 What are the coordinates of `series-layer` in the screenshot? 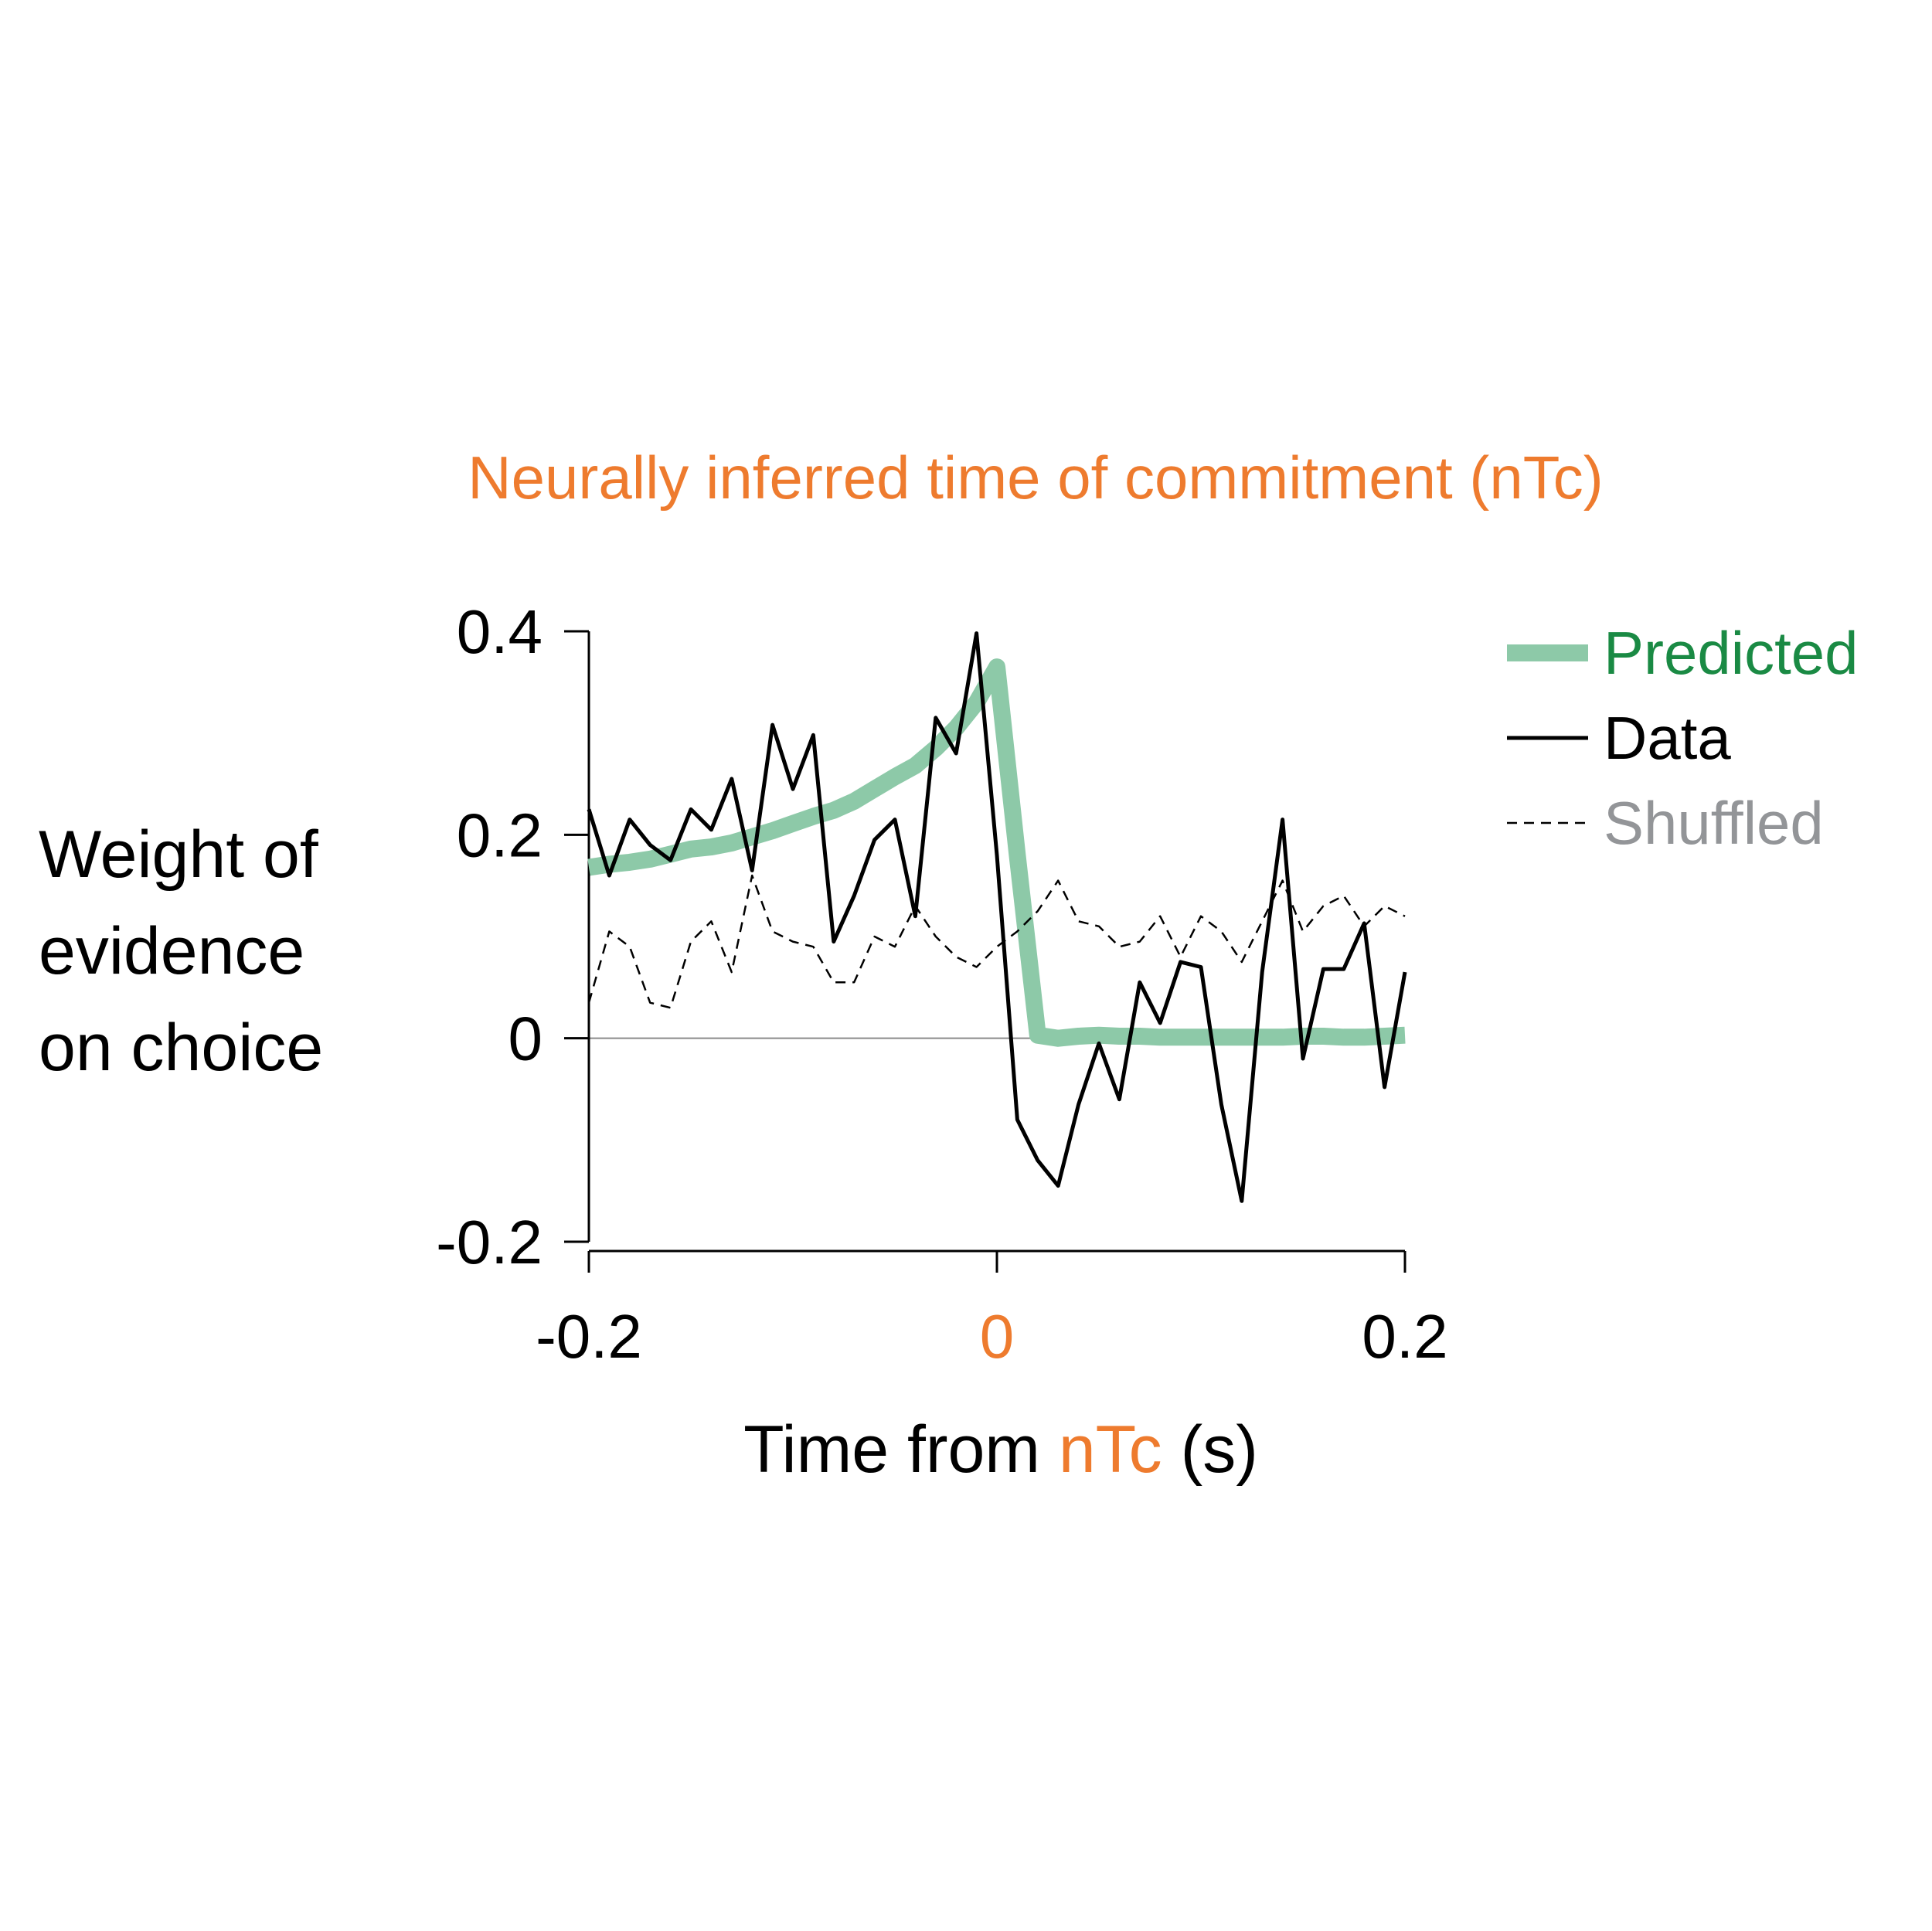 It's located at (997, 917).